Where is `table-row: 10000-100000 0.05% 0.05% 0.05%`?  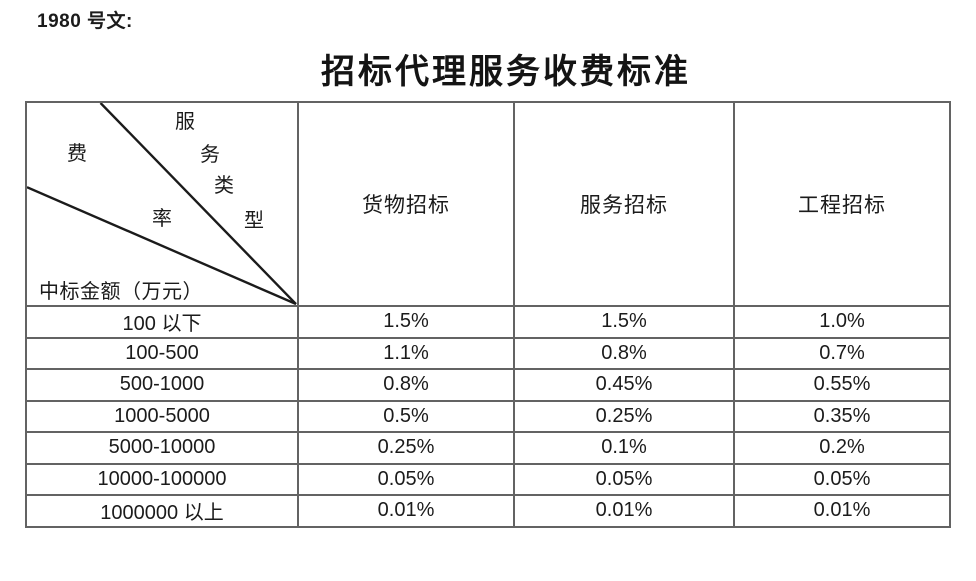
table-row: 10000-100000 0.05% 0.05% 0.05% is located at coordinates (488, 479).